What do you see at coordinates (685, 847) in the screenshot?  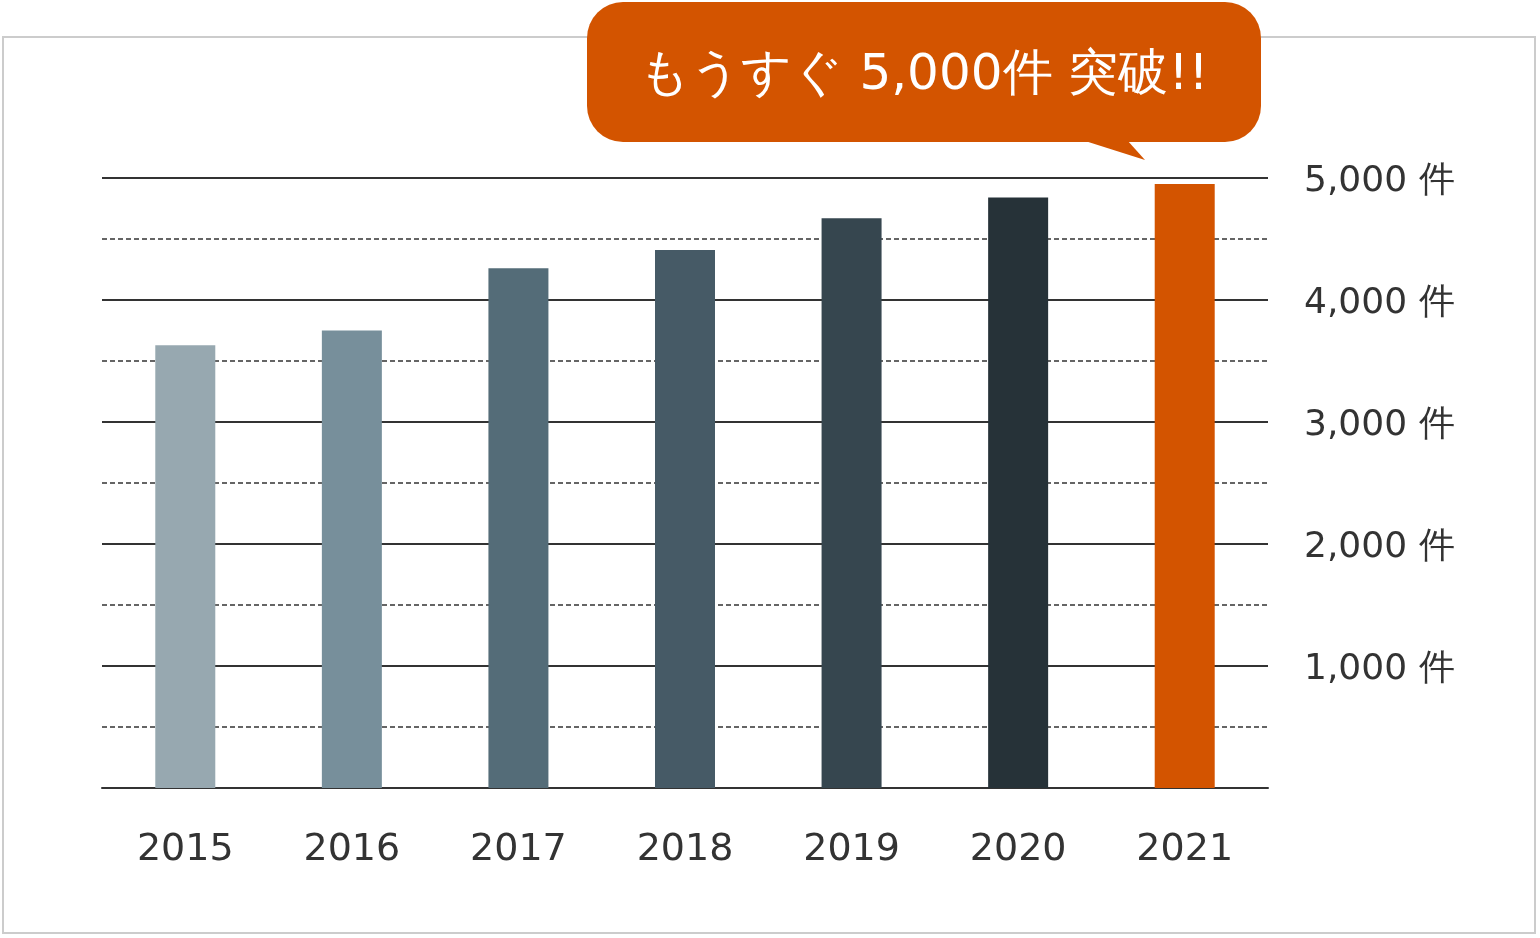 I see `x-tick-label: 2018` at bounding box center [685, 847].